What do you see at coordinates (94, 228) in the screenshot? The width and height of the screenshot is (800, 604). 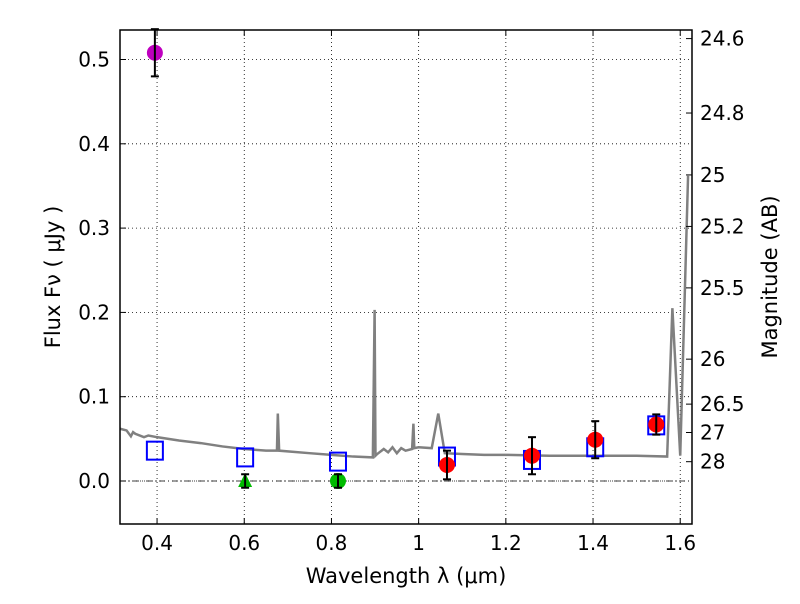 I see `y-tick-label: 0.3` at bounding box center [94, 228].